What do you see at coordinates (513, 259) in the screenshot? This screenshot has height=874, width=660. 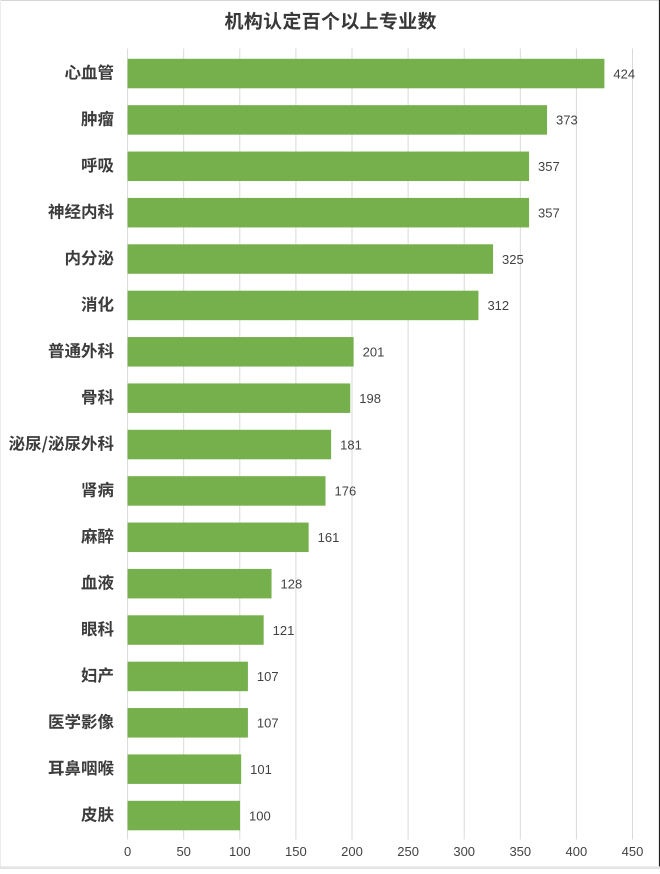 I see `svg-text: 325` at bounding box center [513, 259].